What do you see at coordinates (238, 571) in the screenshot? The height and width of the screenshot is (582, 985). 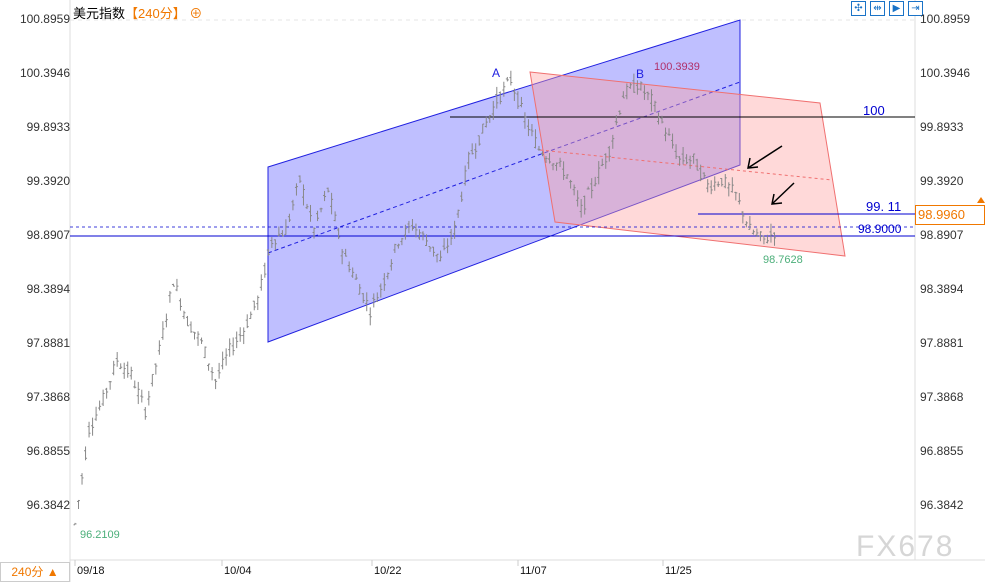 I see `x-tick-label: 10/04` at bounding box center [238, 571].